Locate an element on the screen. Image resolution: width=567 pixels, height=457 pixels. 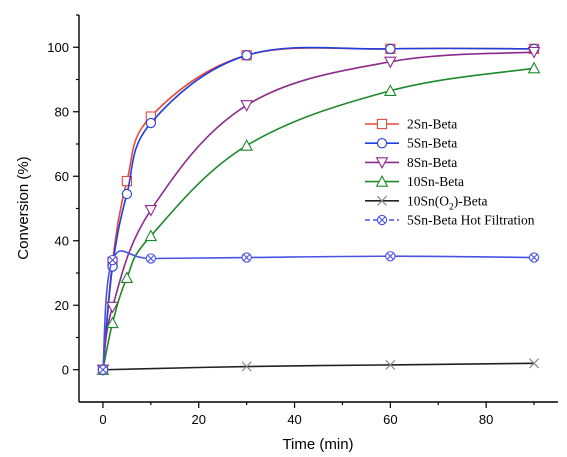
x-tick-label: 80 is located at coordinates (486, 419).